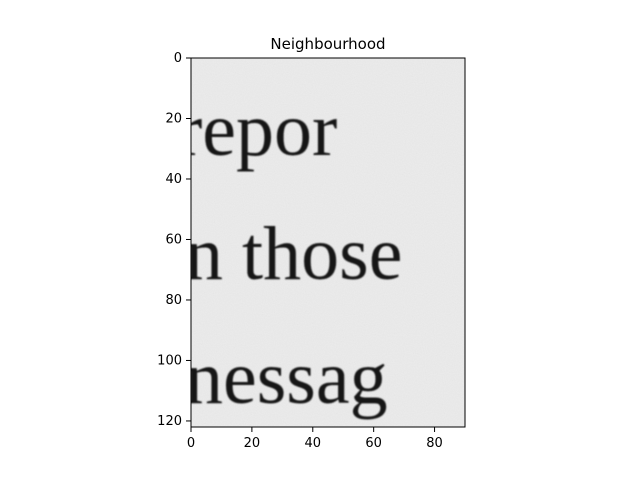 The height and width of the screenshot is (480, 640). I want to click on x-axis: 0 20 40 60 80, so click(315, 439).